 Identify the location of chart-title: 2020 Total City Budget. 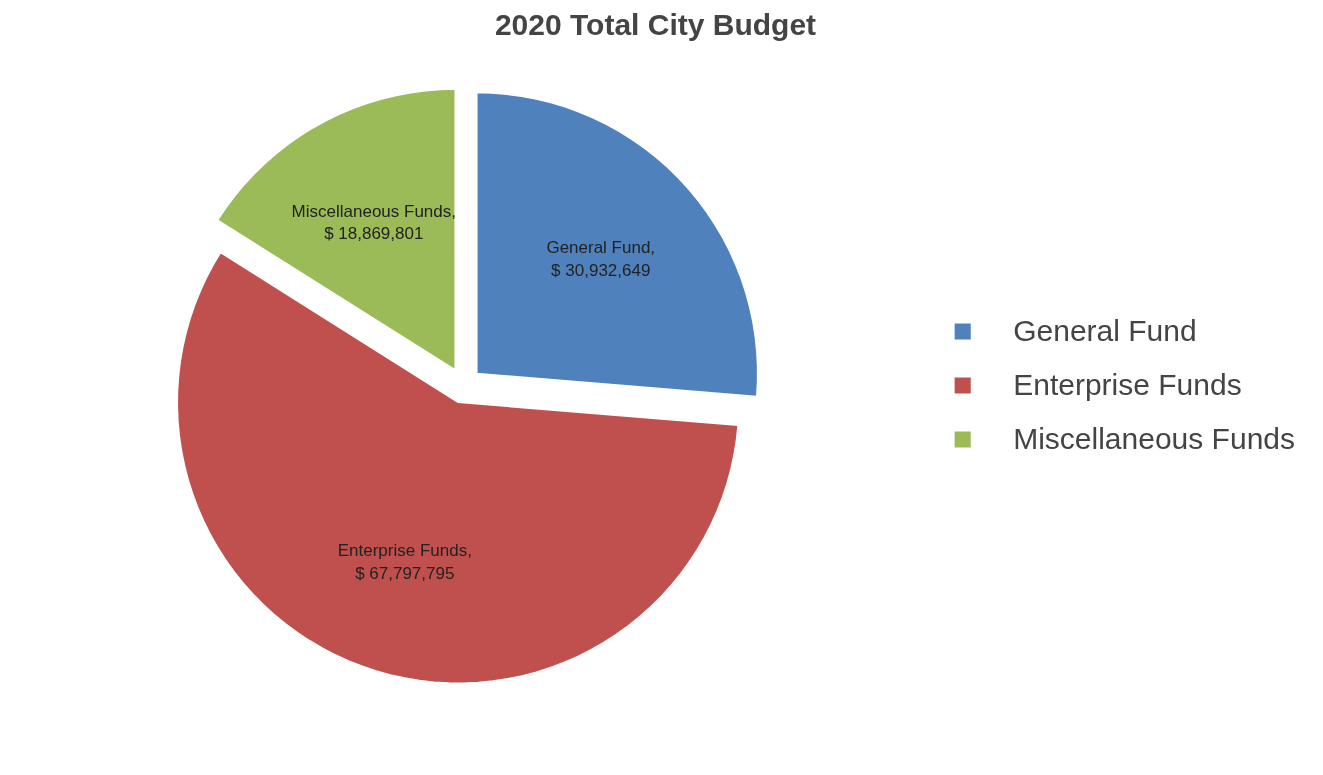
(655, 24).